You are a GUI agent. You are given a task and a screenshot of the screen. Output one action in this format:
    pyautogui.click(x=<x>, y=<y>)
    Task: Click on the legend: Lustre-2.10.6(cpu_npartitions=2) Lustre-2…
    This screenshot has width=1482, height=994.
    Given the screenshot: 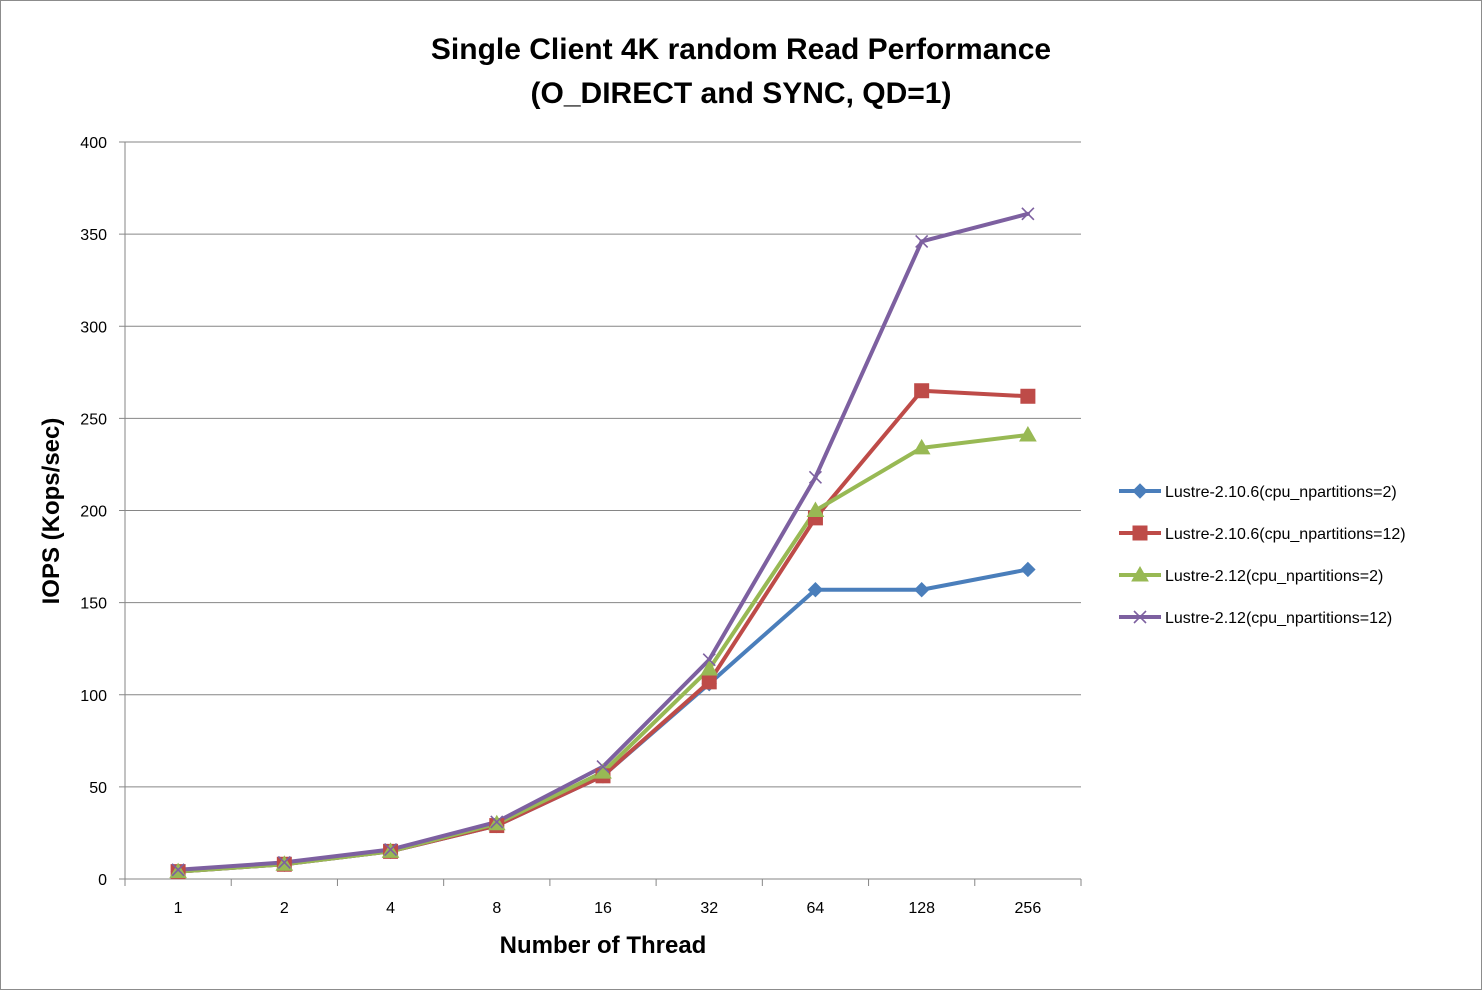 What is the action you would take?
    pyautogui.click(x=1262, y=555)
    